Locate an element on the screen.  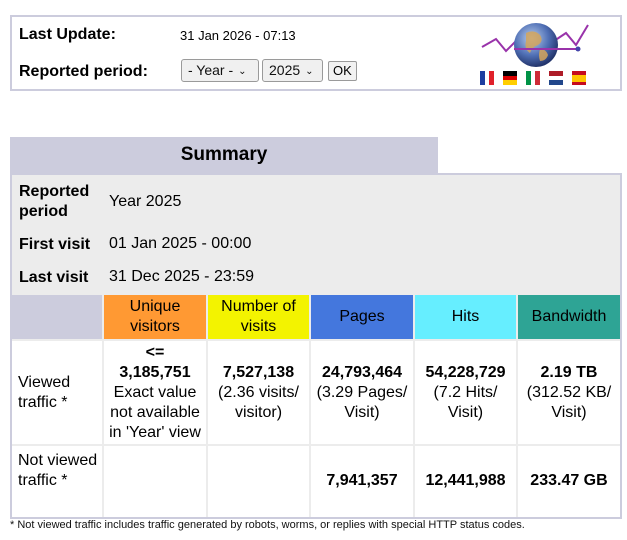
last-visit-label: Last visit is located at coordinates (54, 277).